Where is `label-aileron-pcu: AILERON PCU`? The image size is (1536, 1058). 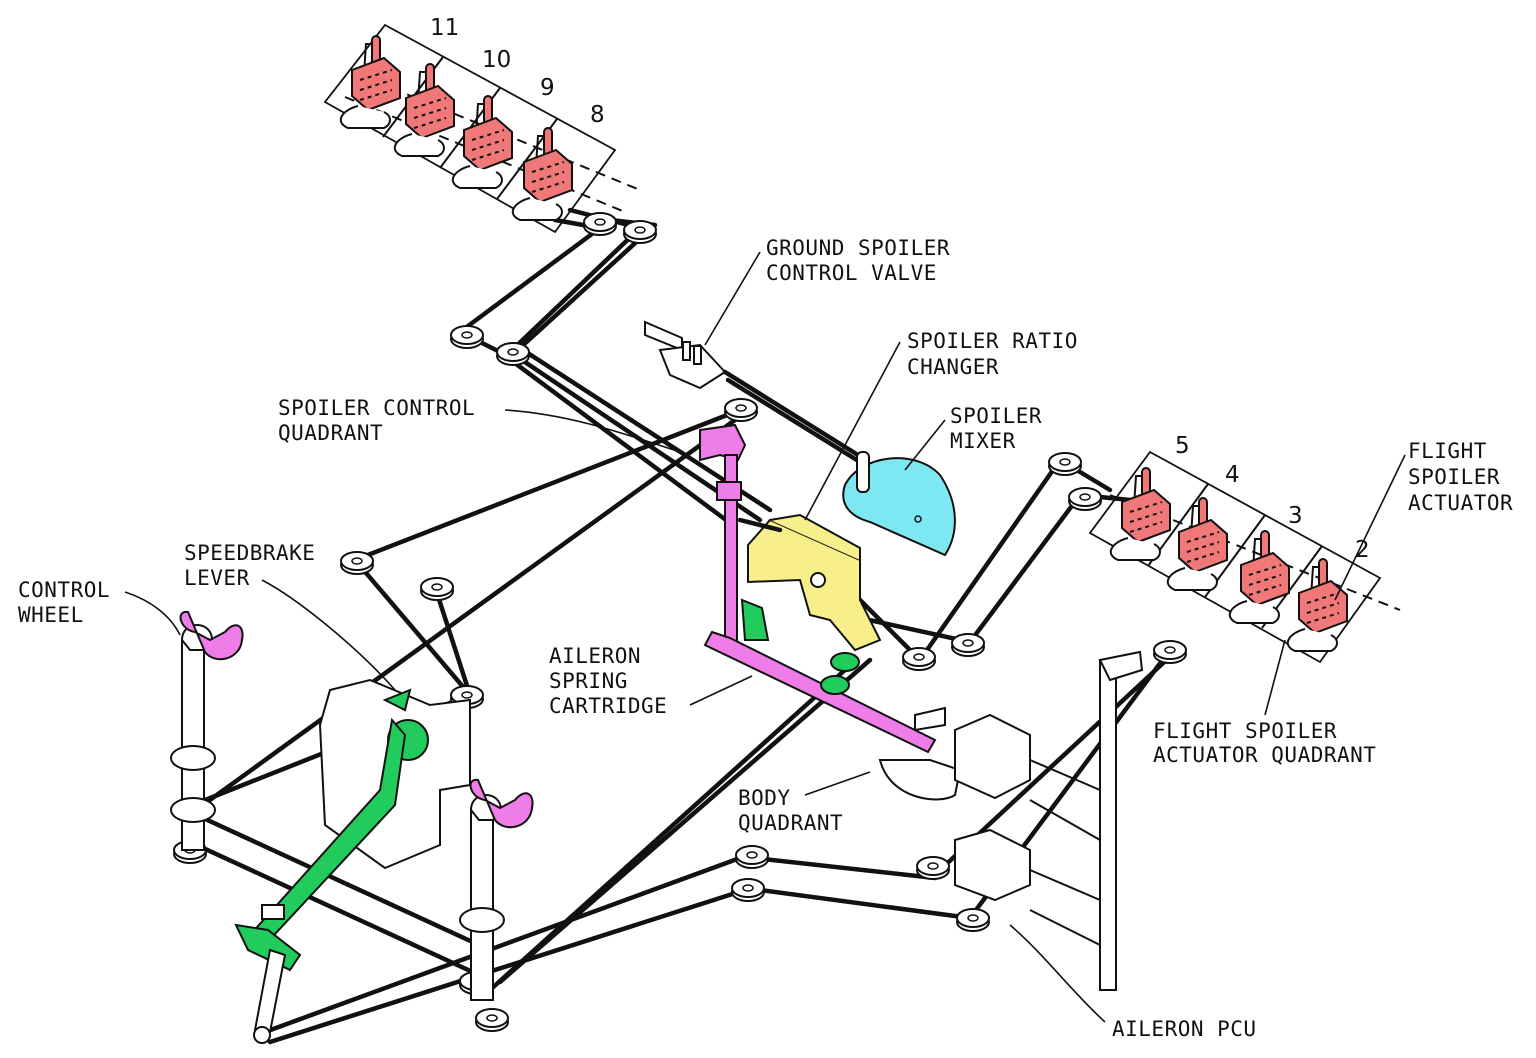 label-aileron-pcu: AILERON PCU is located at coordinates (1184, 1029).